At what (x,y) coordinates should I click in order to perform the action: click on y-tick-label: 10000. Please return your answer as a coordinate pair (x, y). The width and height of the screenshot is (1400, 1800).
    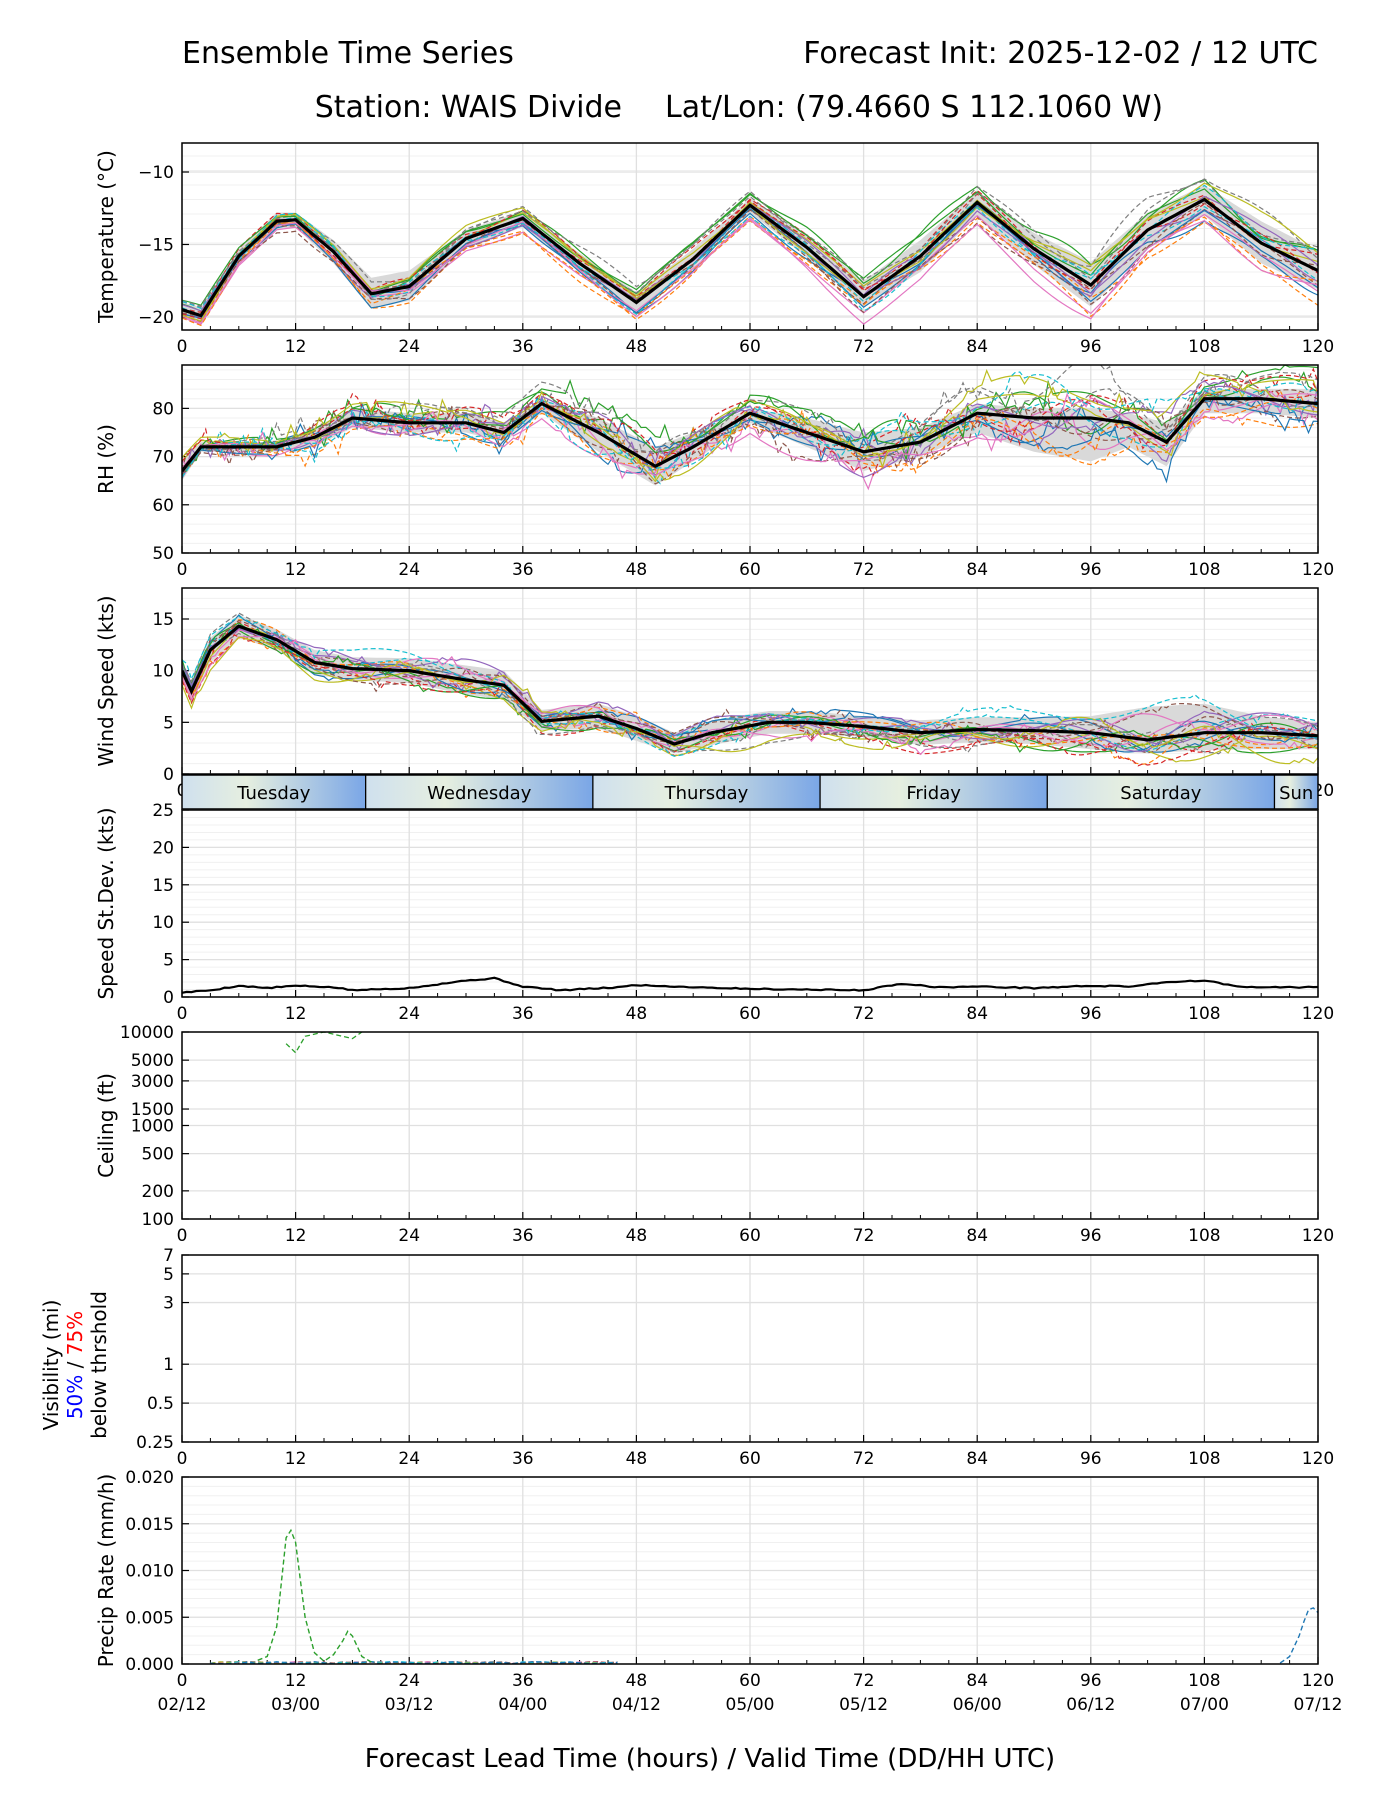
    Looking at the image, I should click on (147, 1033).